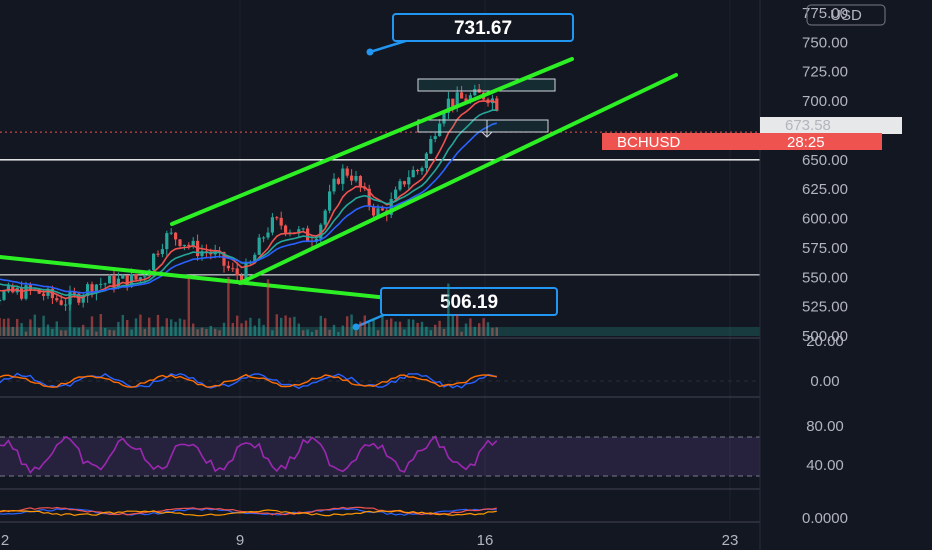 Image resolution: width=932 pixels, height=550 pixels. What do you see at coordinates (825, 465) in the screenshot?
I see `pane2-tick-1: 40.00` at bounding box center [825, 465].